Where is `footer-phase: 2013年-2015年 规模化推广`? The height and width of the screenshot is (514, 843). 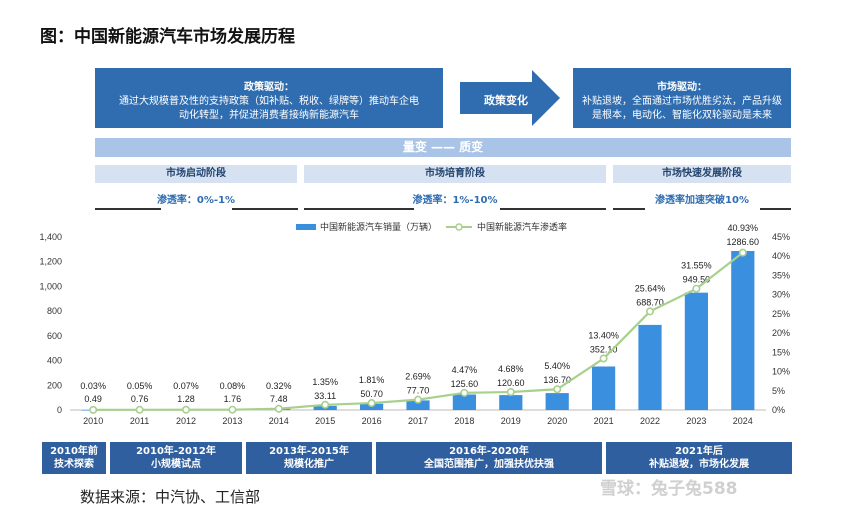 footer-phase: 2013年-2015年 规模化推广 is located at coordinates (309, 458).